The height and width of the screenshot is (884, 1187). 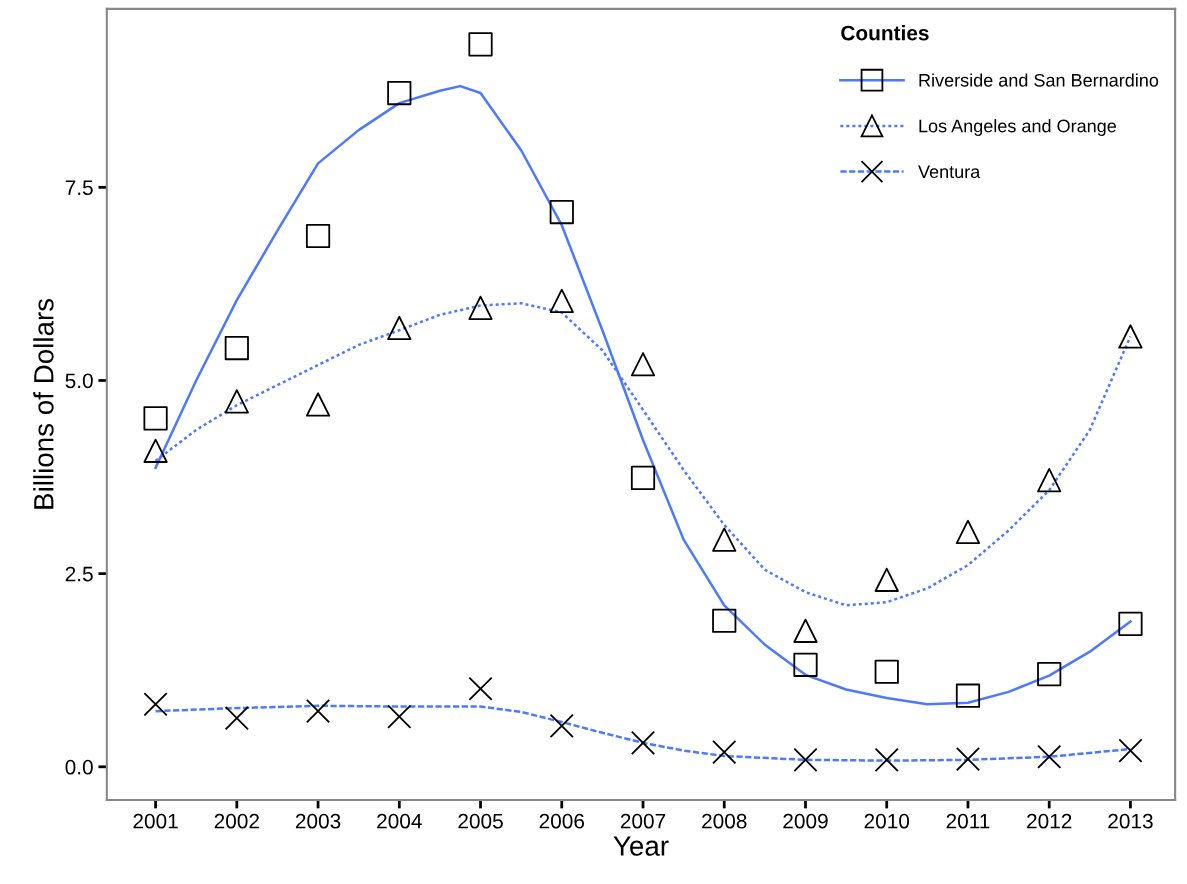 What do you see at coordinates (724, 821) in the screenshot?
I see `x-tick-label: 2008` at bounding box center [724, 821].